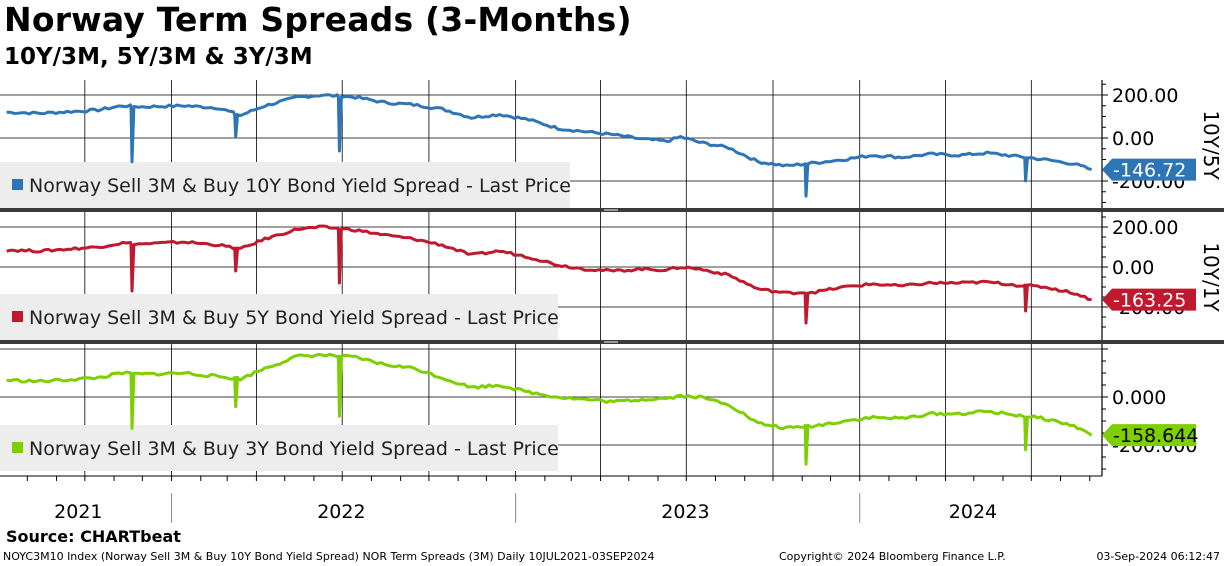 The height and width of the screenshot is (566, 1224). What do you see at coordinates (1139, 398) in the screenshot?
I see `y-tick-label: 0.000` at bounding box center [1139, 398].